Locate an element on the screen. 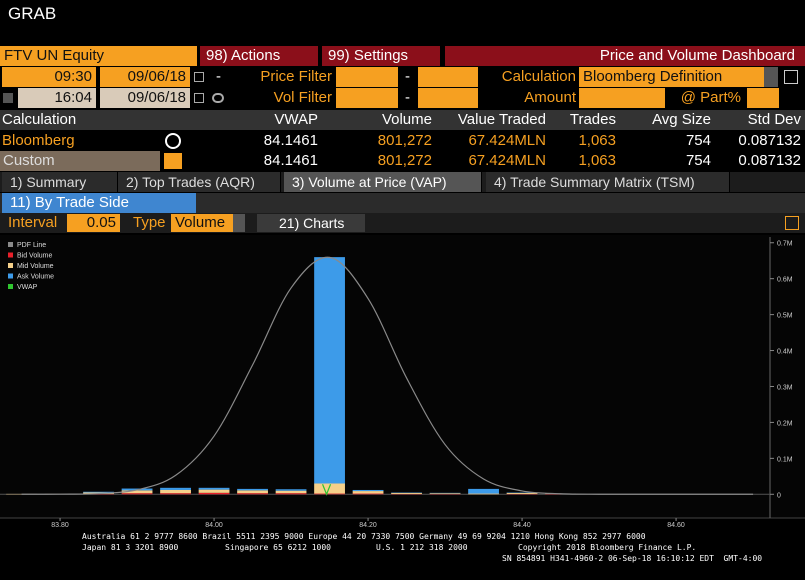  control-bar is located at coordinates (402, 223).